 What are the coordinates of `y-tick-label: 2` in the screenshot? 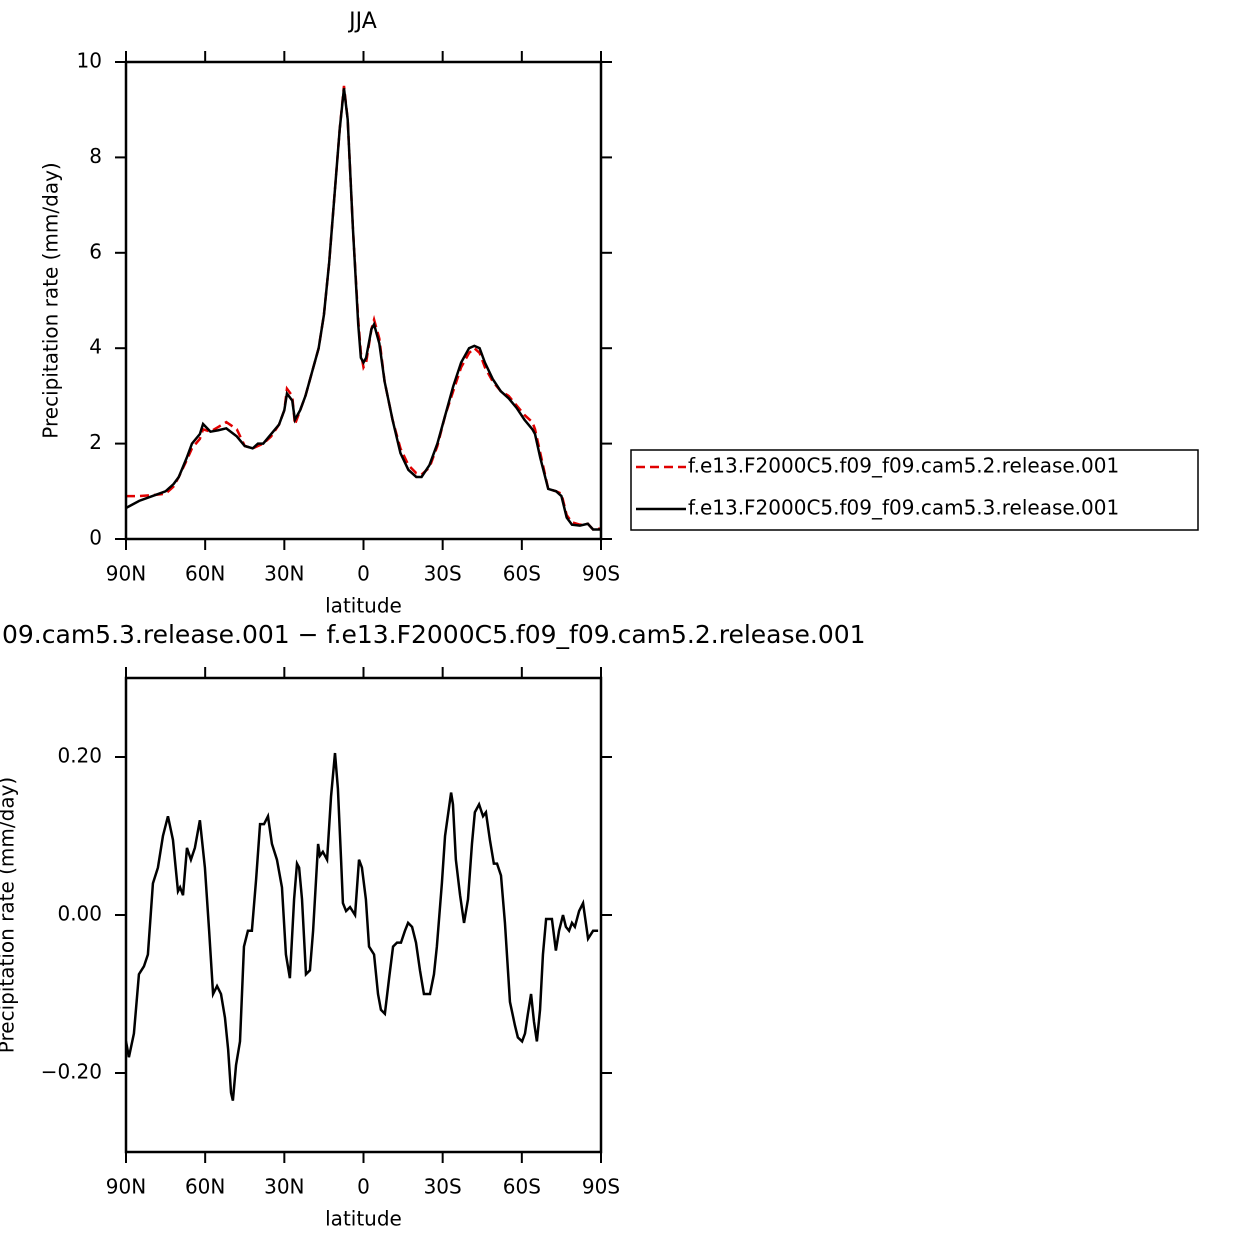 It's located at (95, 442).